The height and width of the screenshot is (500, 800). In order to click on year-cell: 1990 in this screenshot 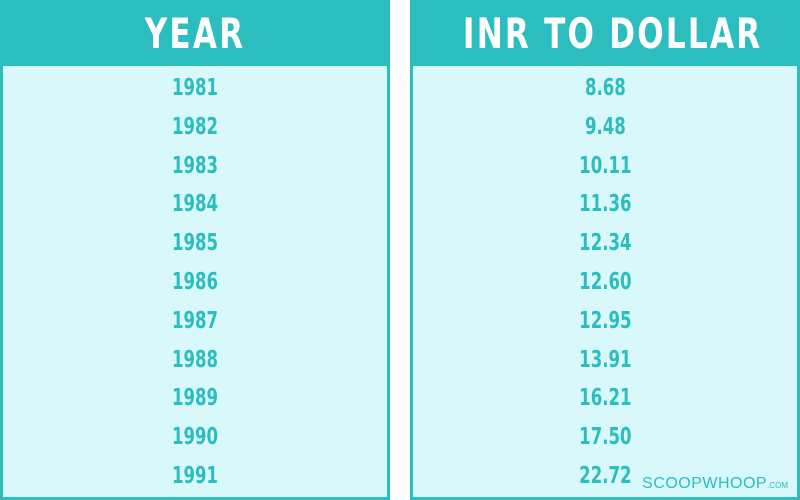, I will do `click(195, 437)`.